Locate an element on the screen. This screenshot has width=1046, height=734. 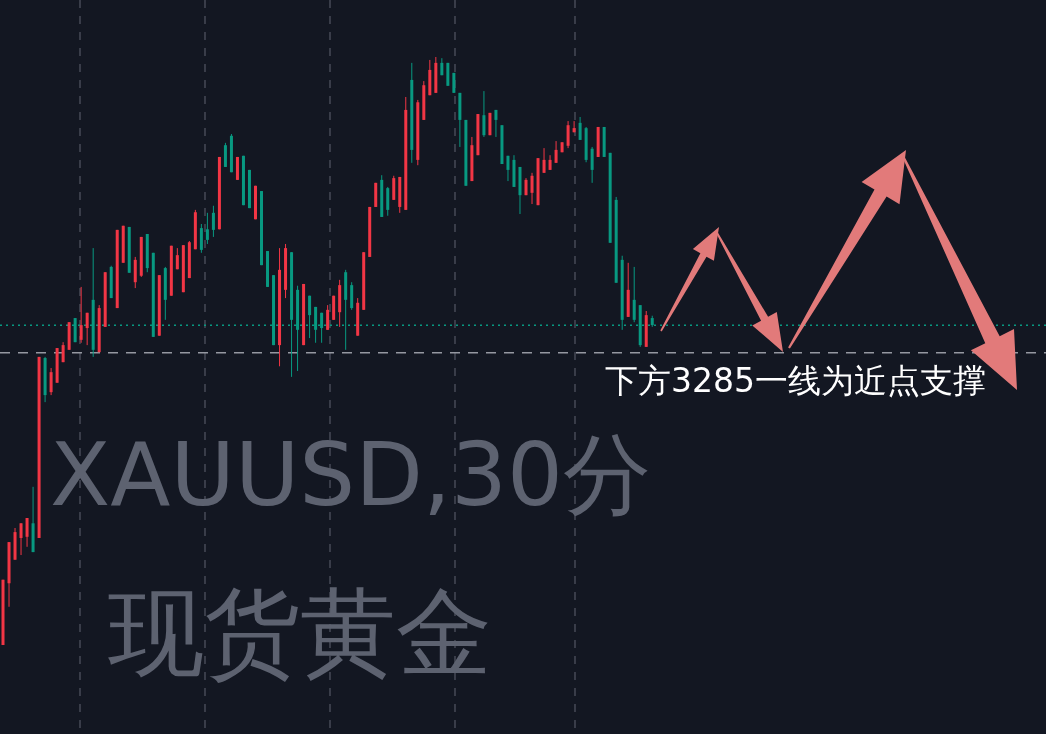
title: XAUUSD,30分 is located at coordinates (350, 474).